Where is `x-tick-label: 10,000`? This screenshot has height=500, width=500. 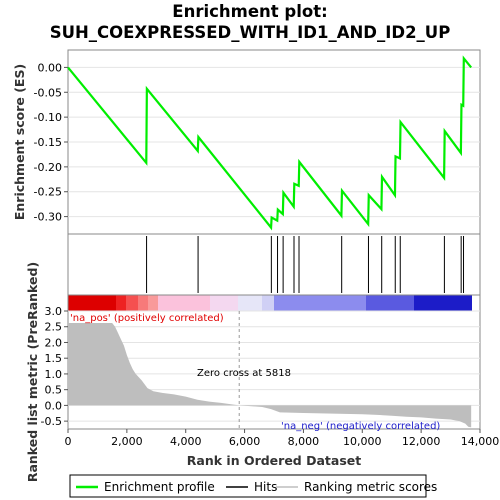
x-tick-label: 10,000 is located at coordinates (362, 441).